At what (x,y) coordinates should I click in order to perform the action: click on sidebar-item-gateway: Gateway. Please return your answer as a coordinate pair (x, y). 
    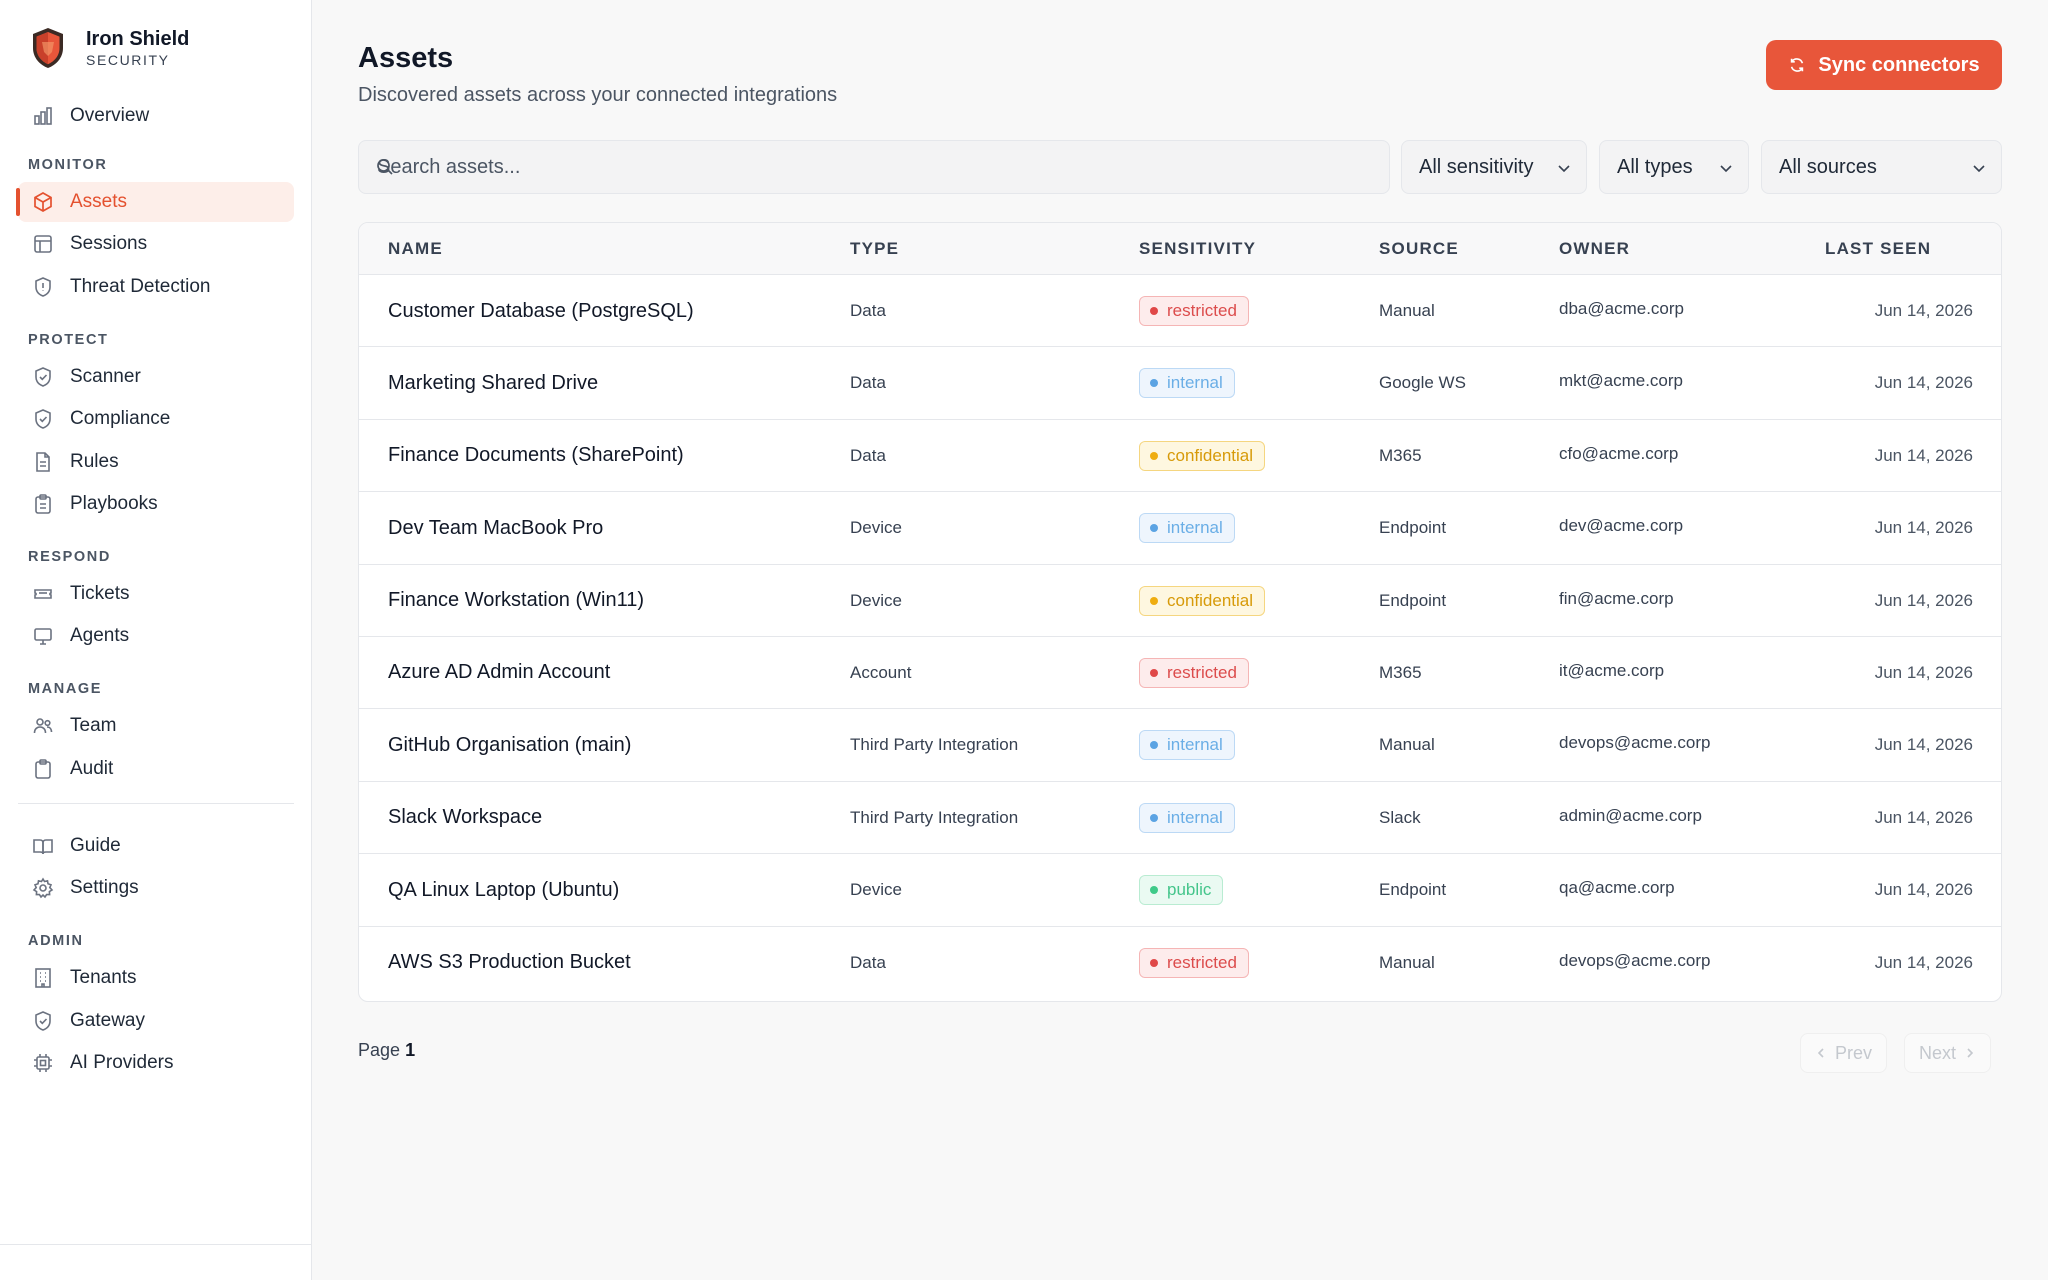
    Looking at the image, I should click on (156, 1021).